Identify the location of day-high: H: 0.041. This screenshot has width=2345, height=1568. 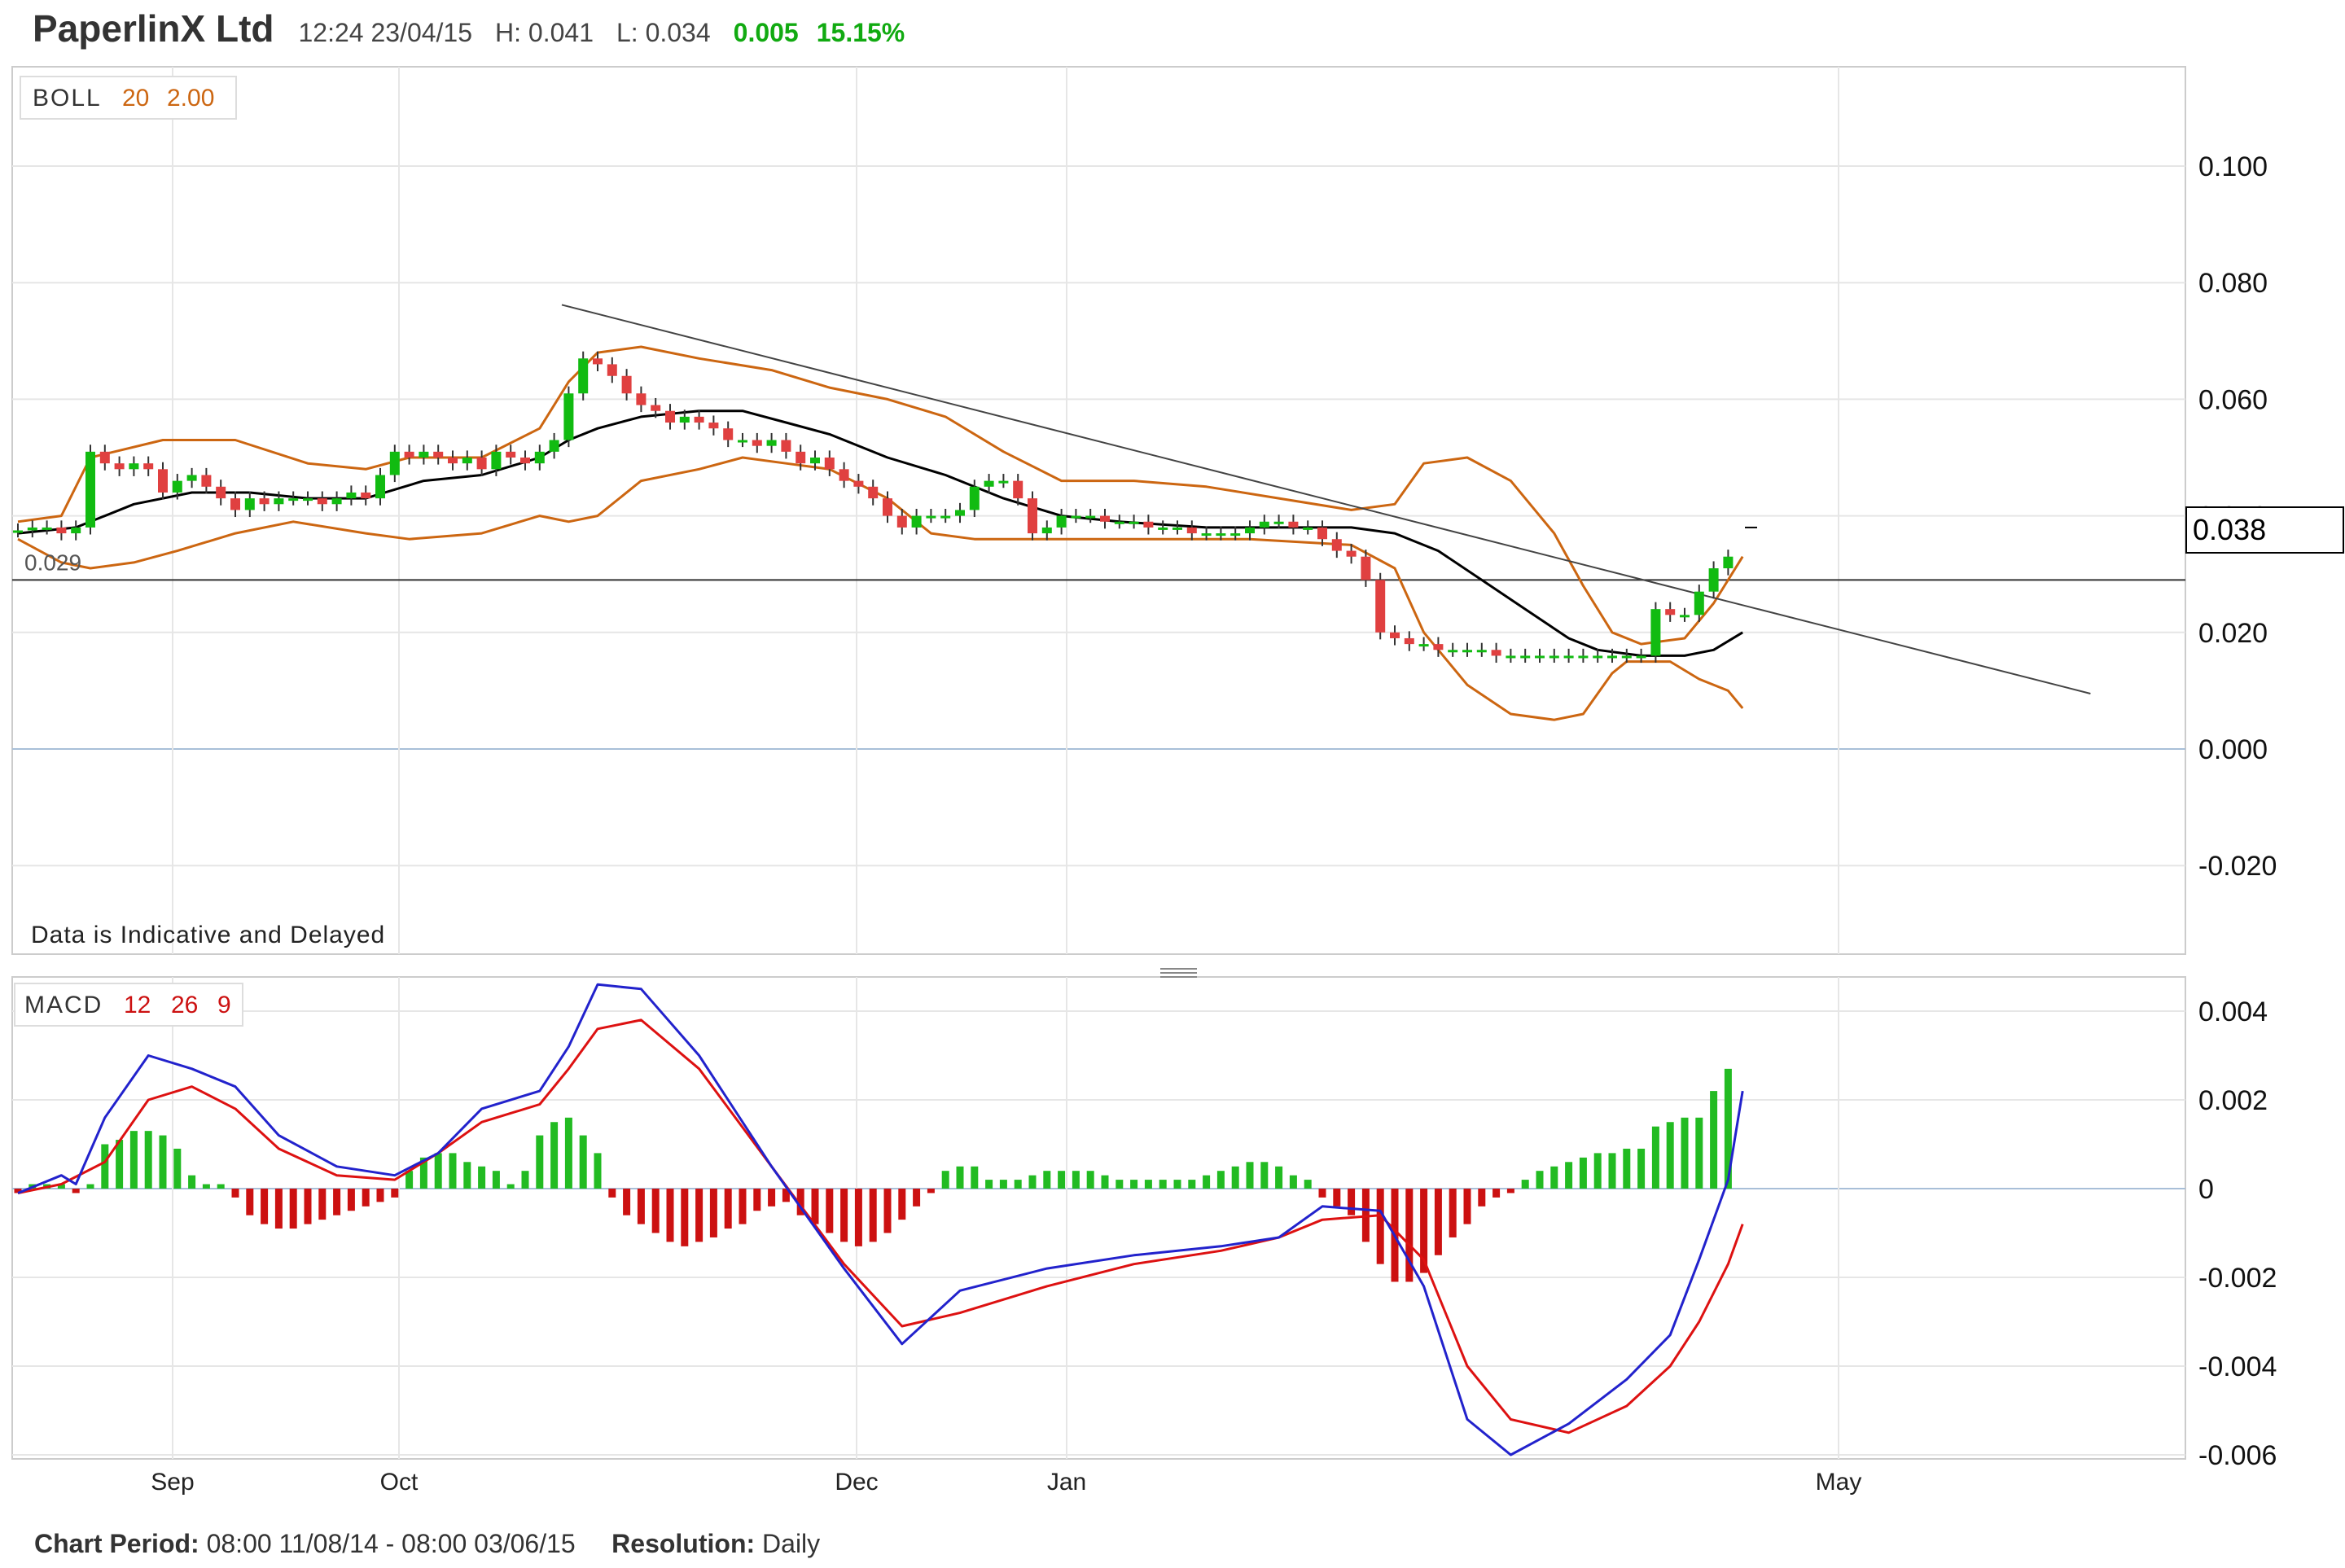
(545, 33).